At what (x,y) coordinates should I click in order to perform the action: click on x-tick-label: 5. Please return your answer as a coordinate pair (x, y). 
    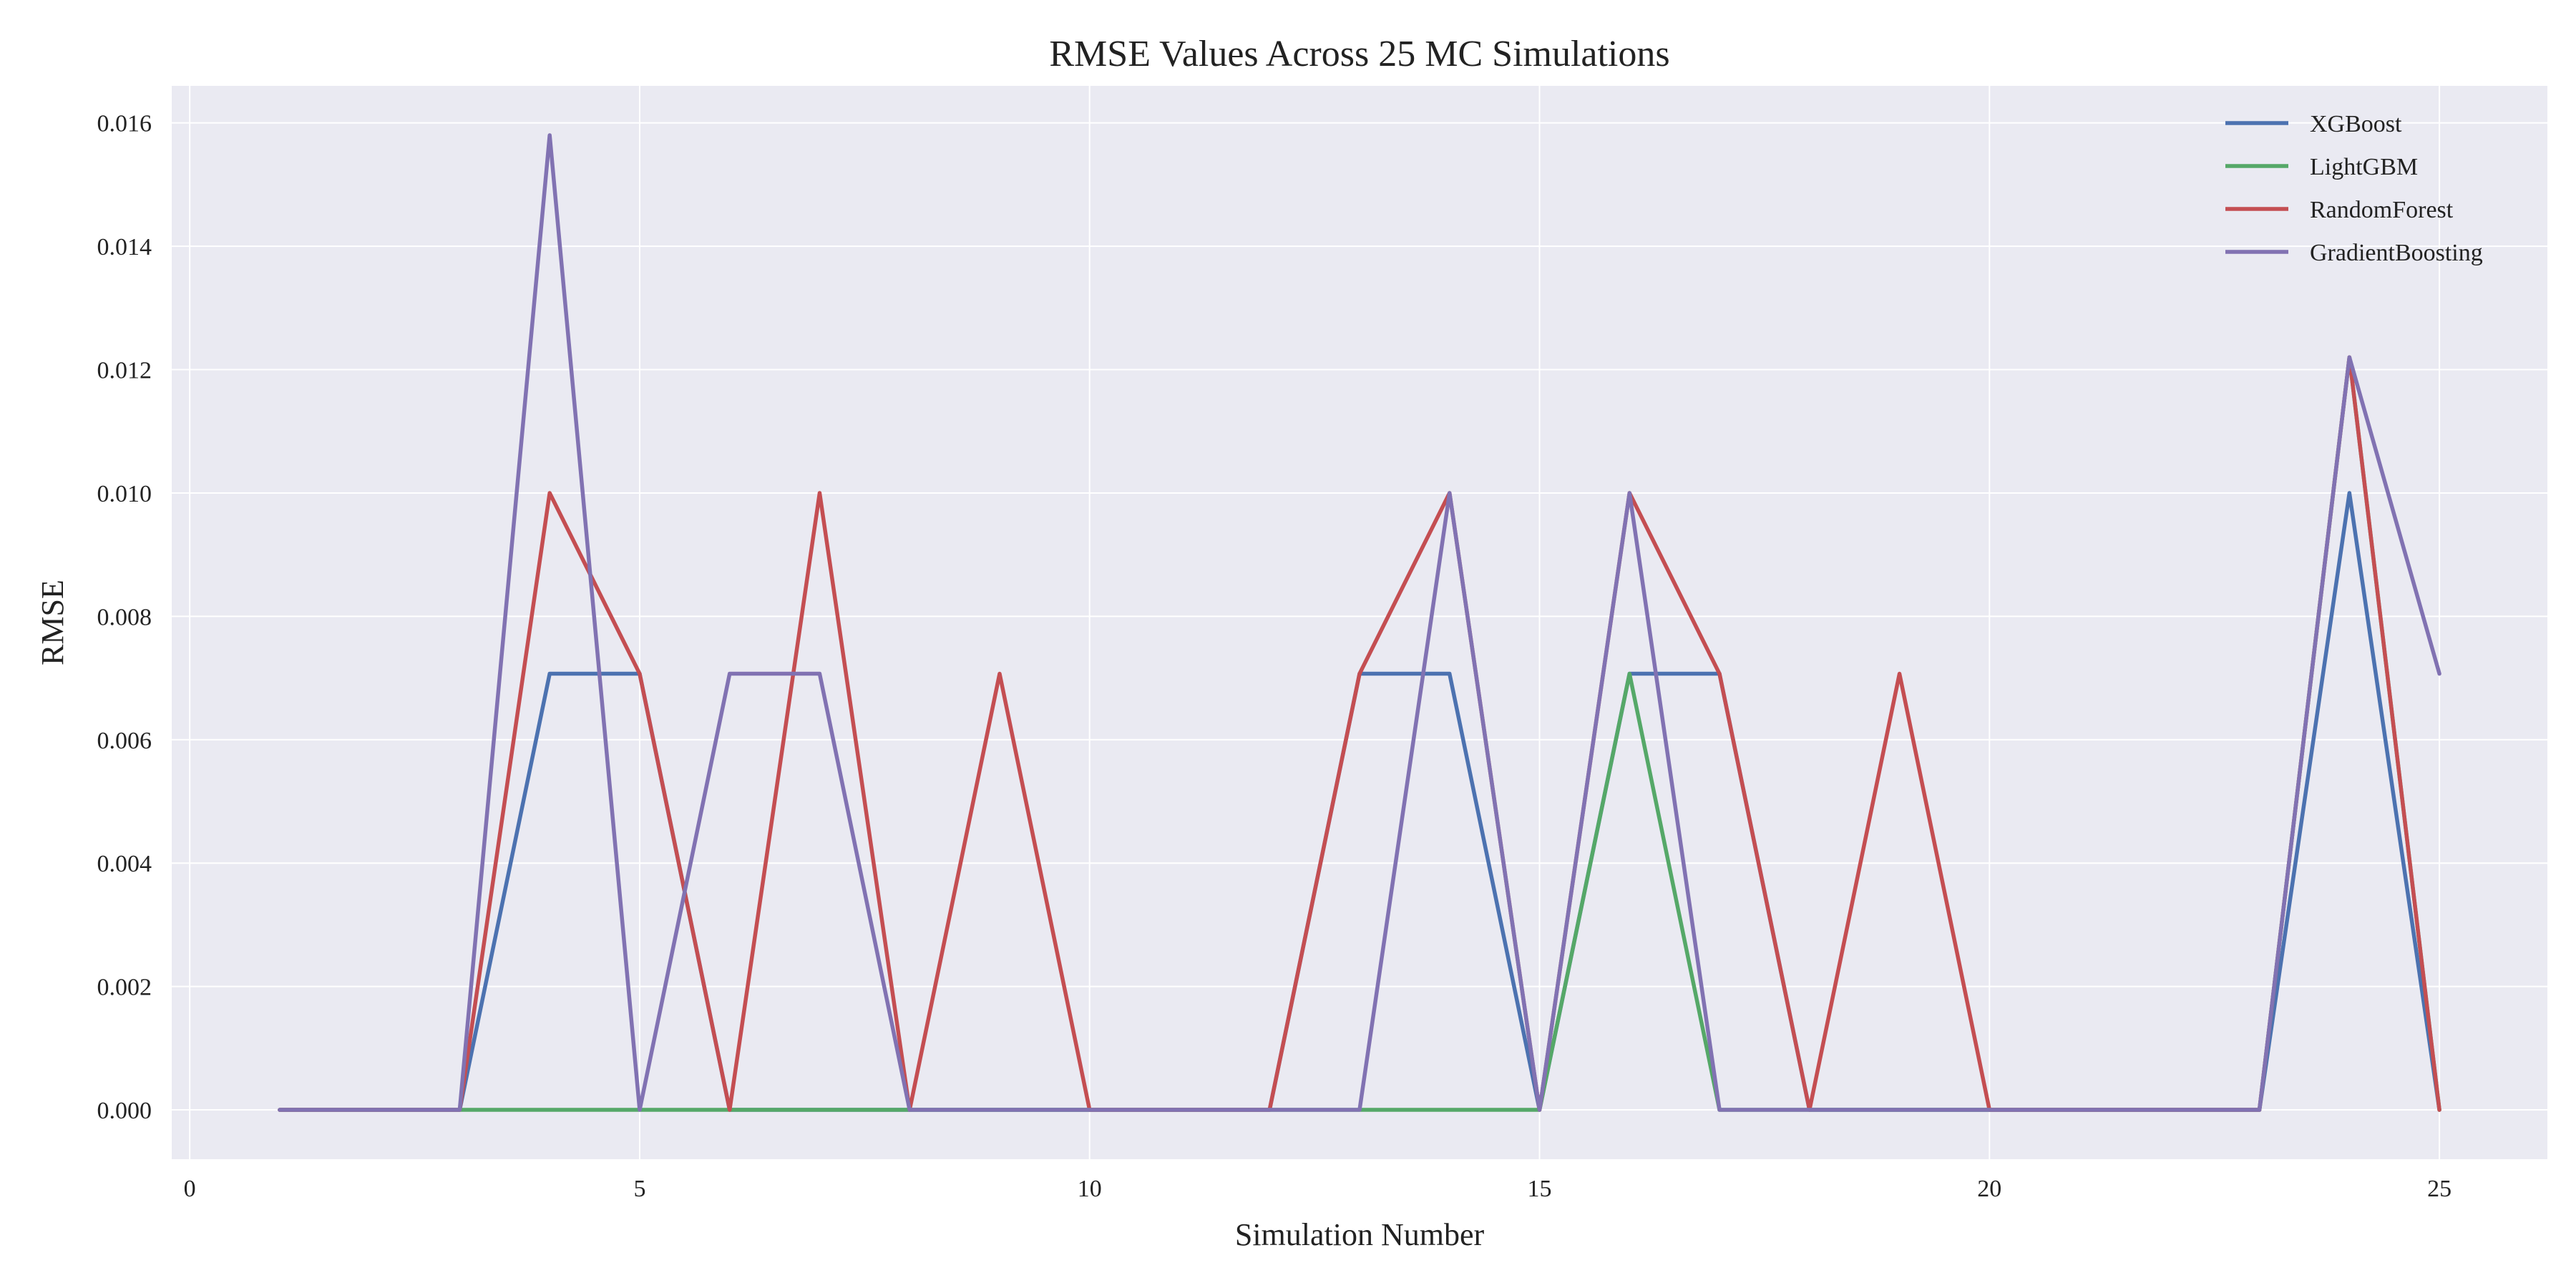
    Looking at the image, I should click on (639, 1189).